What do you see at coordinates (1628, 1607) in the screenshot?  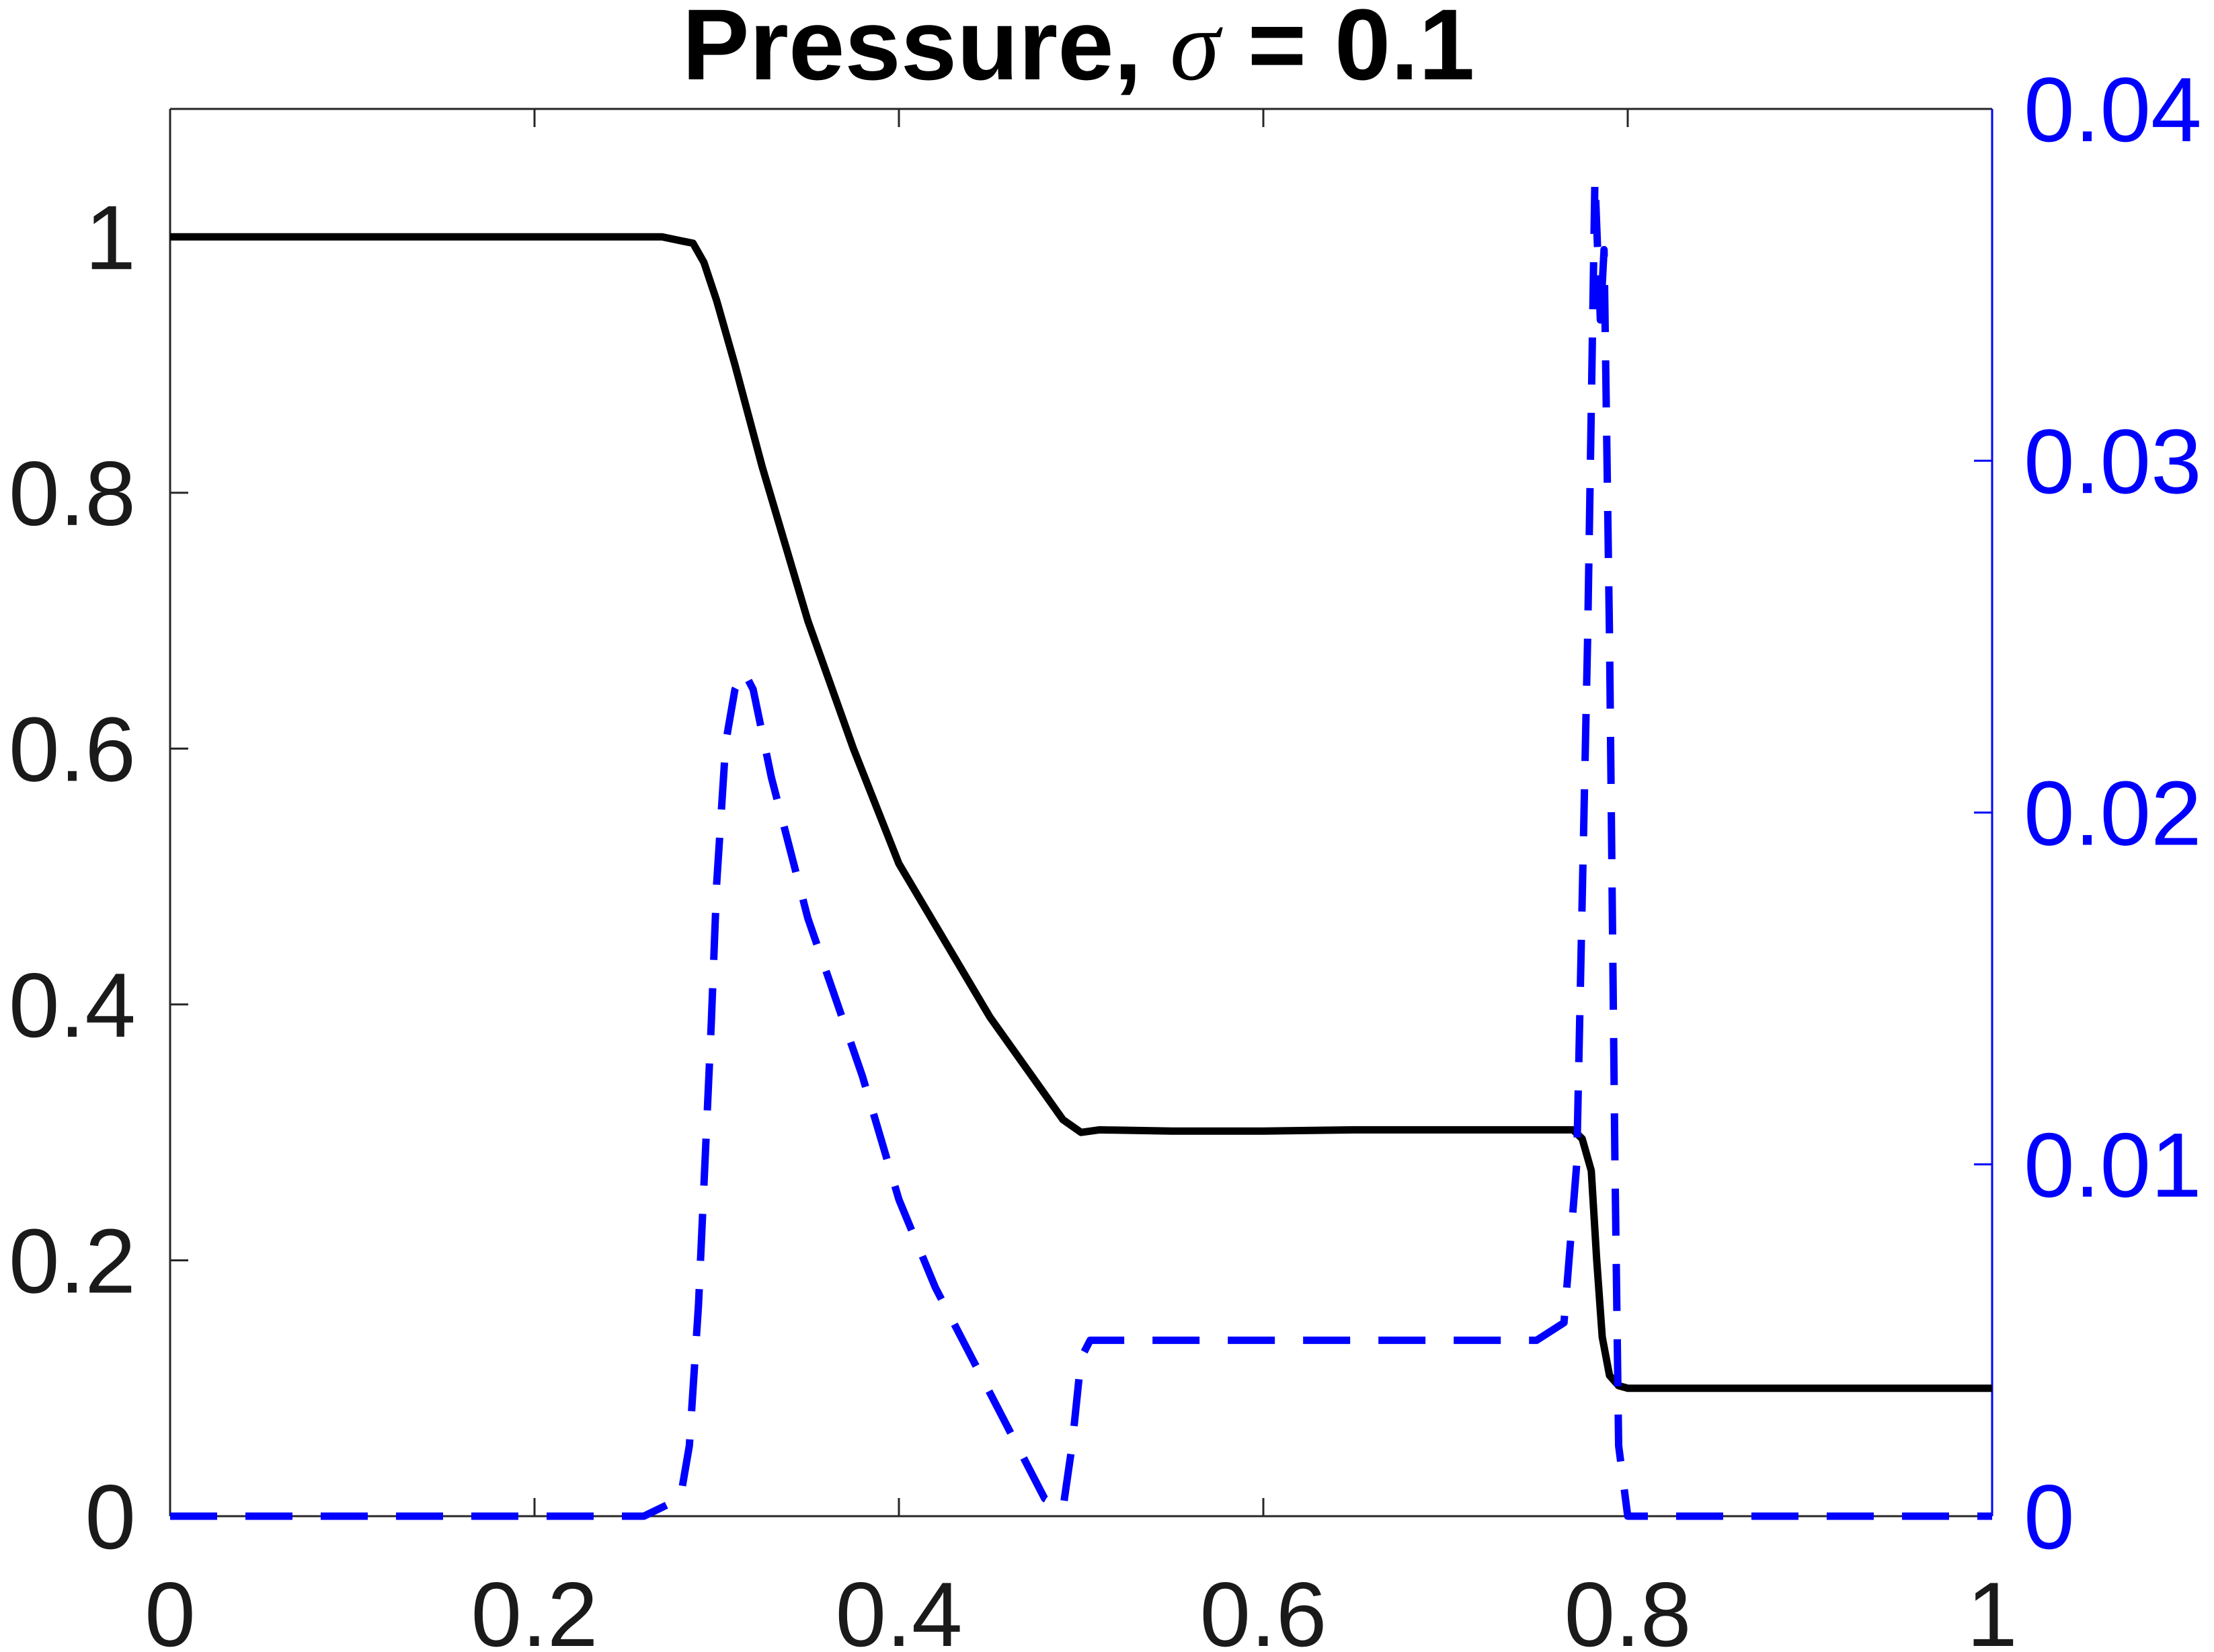 I see `x-tick-label: 0.8` at bounding box center [1628, 1607].